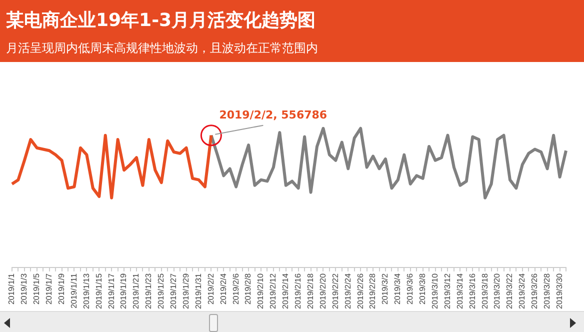 The width and height of the screenshot is (584, 332). I want to click on x-tick-label: 2019/1/21, so click(136, 291).